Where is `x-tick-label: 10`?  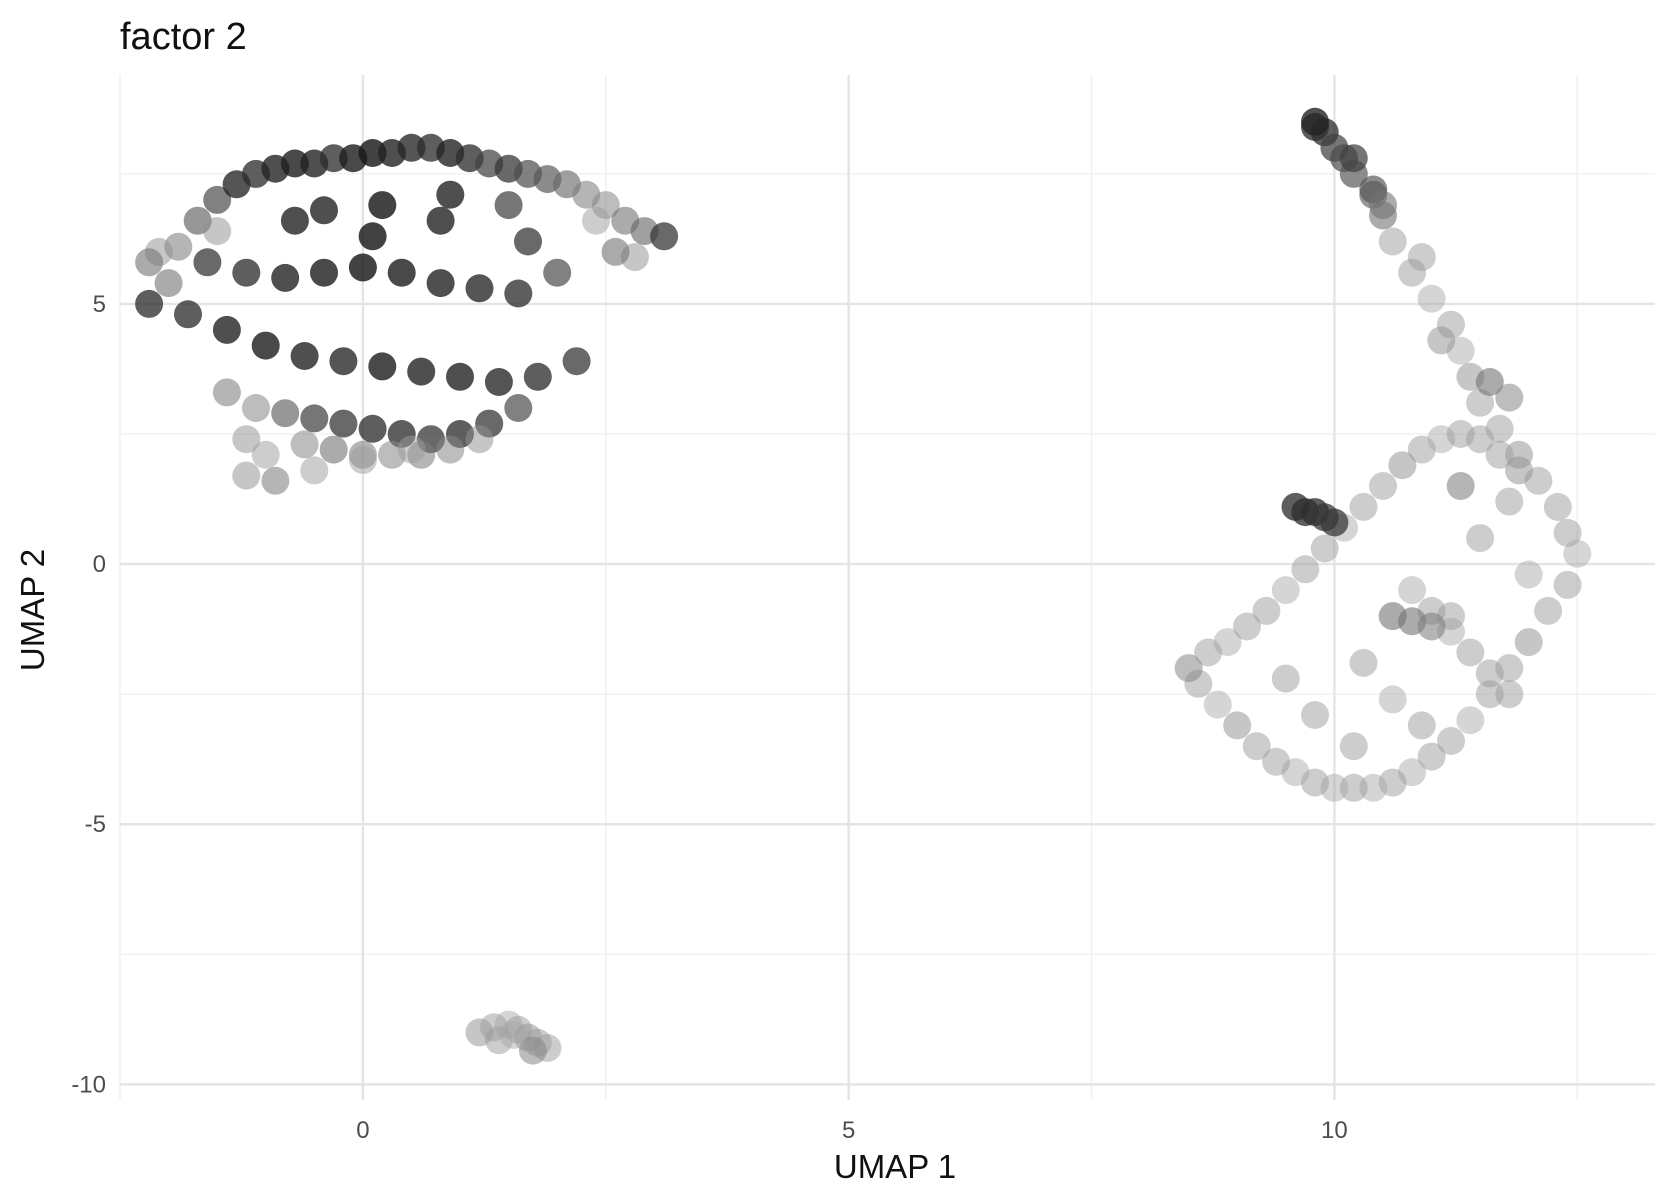
x-tick-label: 10 is located at coordinates (1334, 1130).